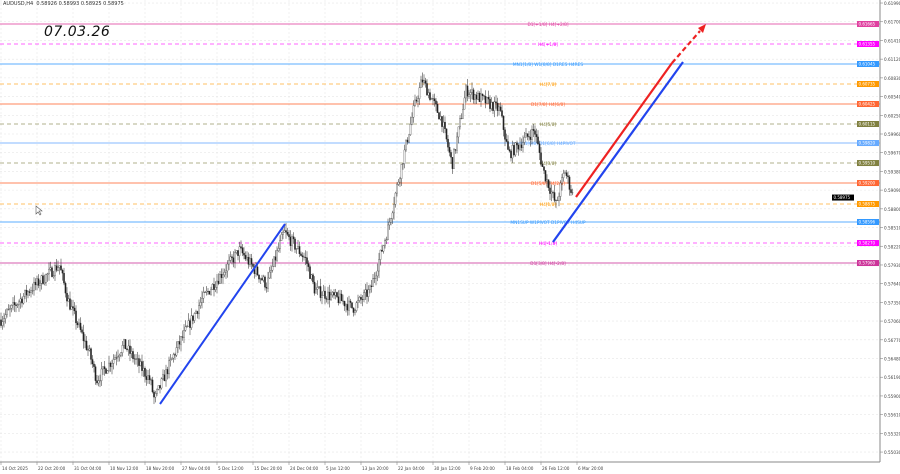  What do you see at coordinates (892, 396) in the screenshot?
I see `y-tick-label: 0.55900` at bounding box center [892, 396].